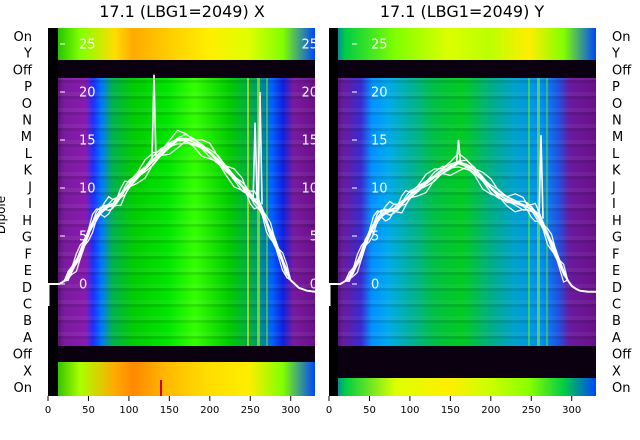 This screenshot has height=440, width=640. Describe the element at coordinates (462, 11) in the screenshot. I see `panel-title: 17.1 (LBG1=2049) Y` at that location.